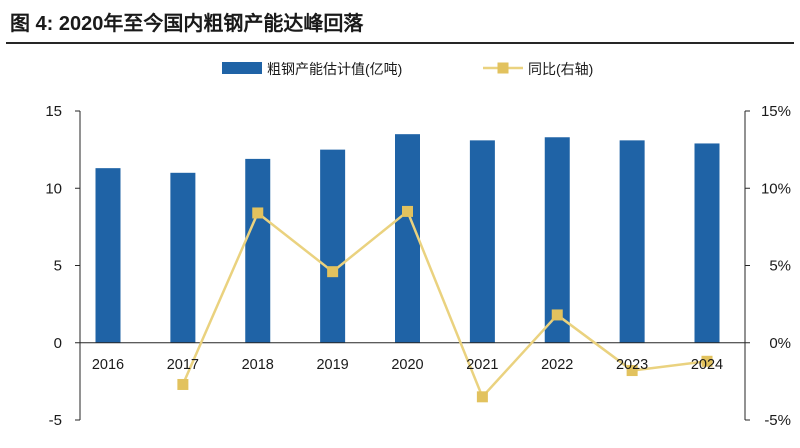 This screenshot has width=800, height=448. What do you see at coordinates (776, 188) in the screenshot?
I see `right-tick-label: 10%` at bounding box center [776, 188].